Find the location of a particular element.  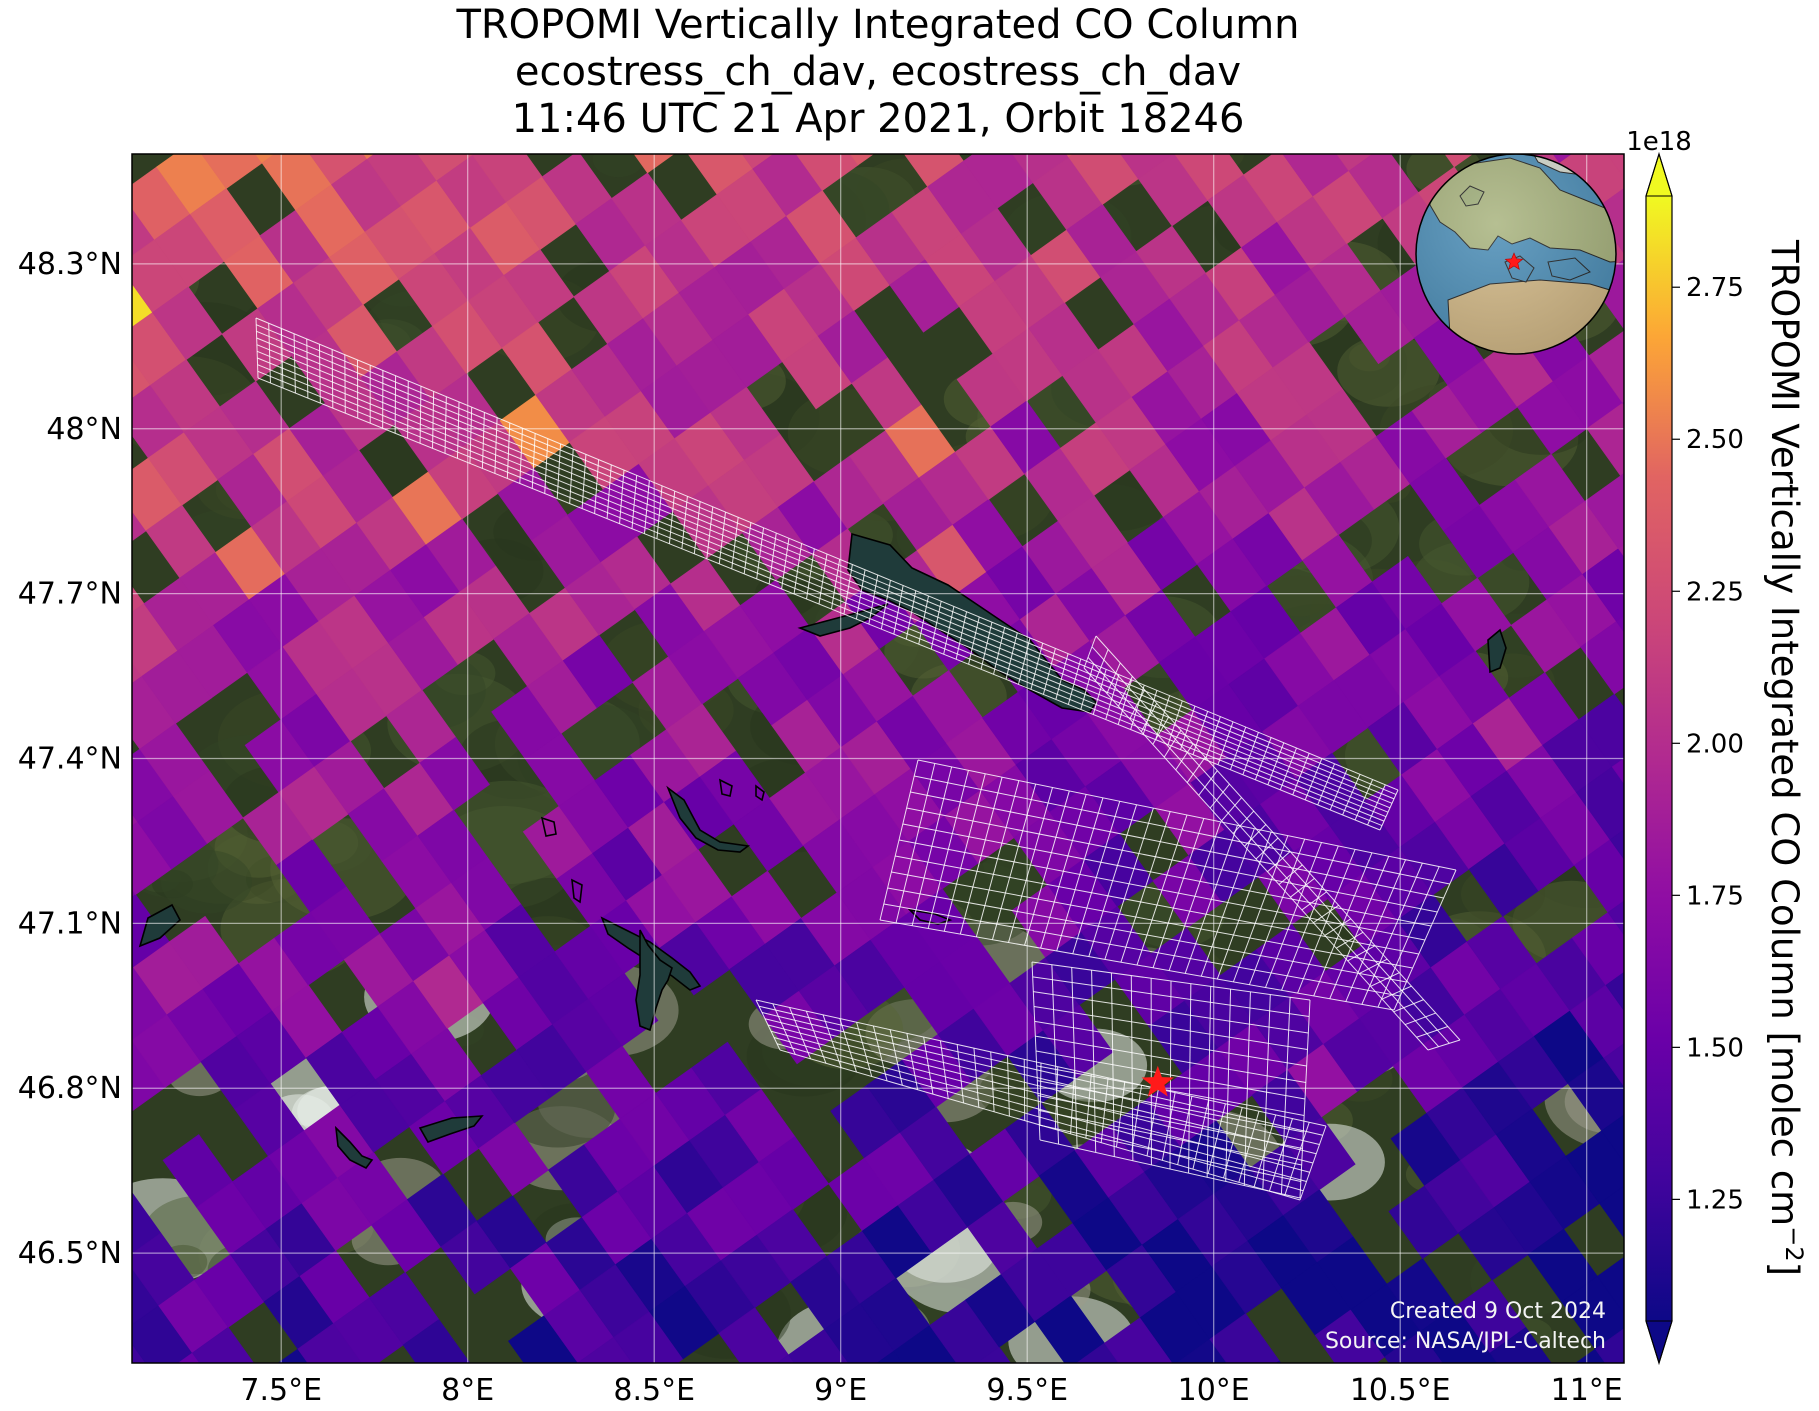

colorbar-tick-label: 2.50 is located at coordinates (1715, 440).